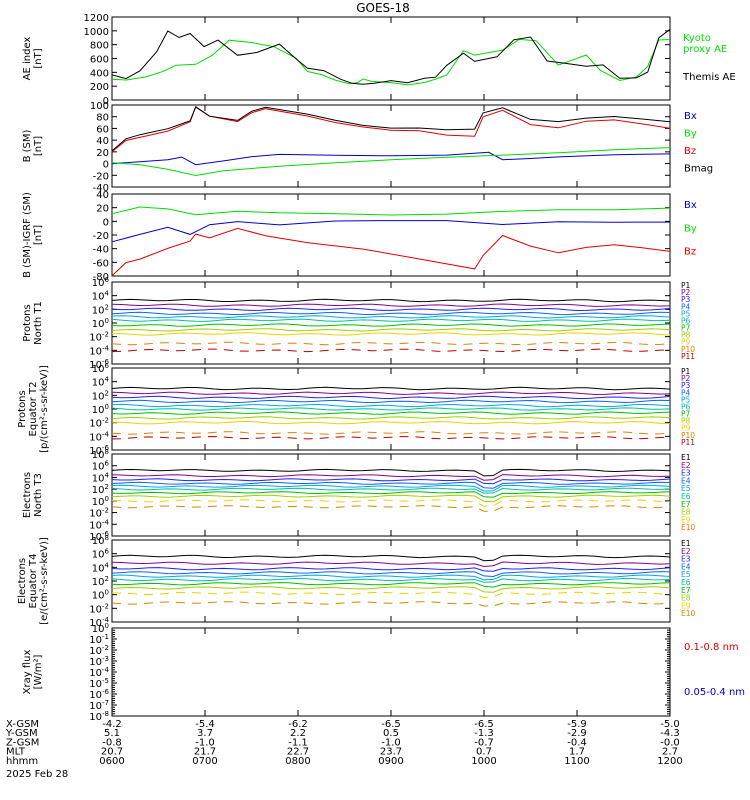  What do you see at coordinates (709, 77) in the screenshot?
I see `legend-label: Themis AE` at bounding box center [709, 77].